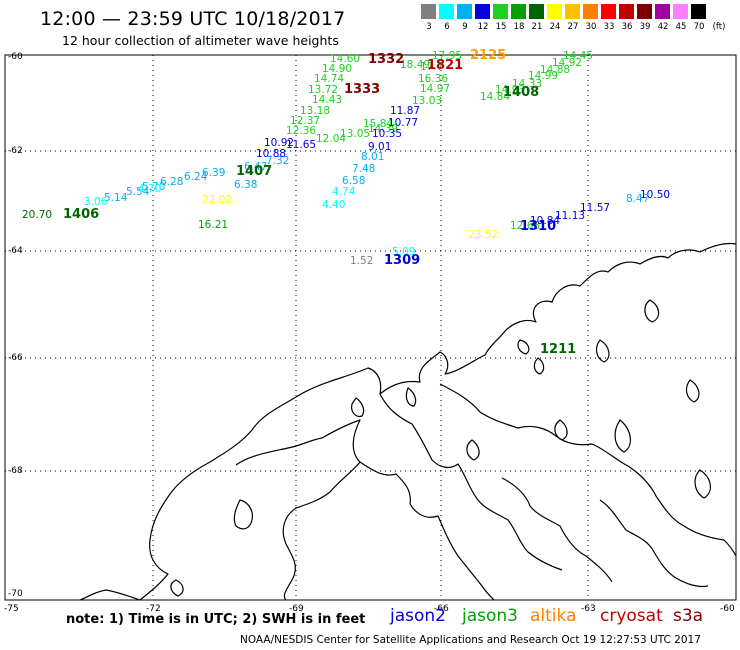 The width and height of the screenshot is (740, 650). I want to click on wave-height-label: 6.58, so click(353, 181).